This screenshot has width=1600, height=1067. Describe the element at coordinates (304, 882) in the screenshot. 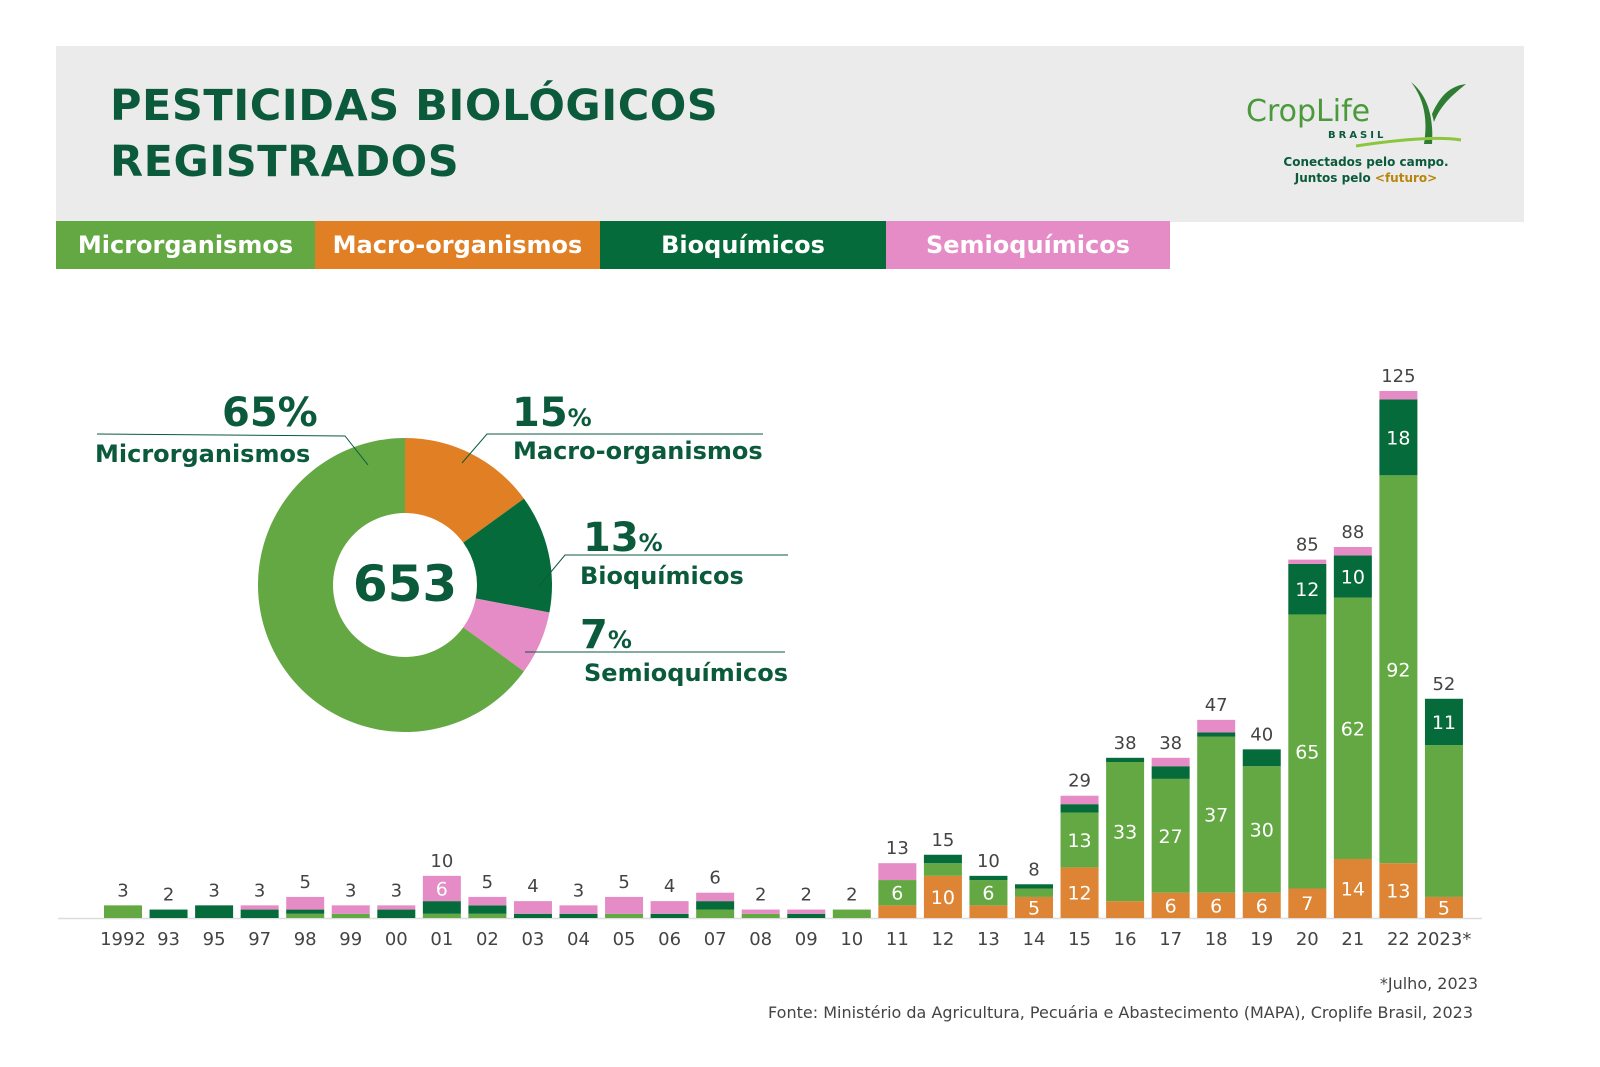

I see `bar-total-label: 5` at that location.